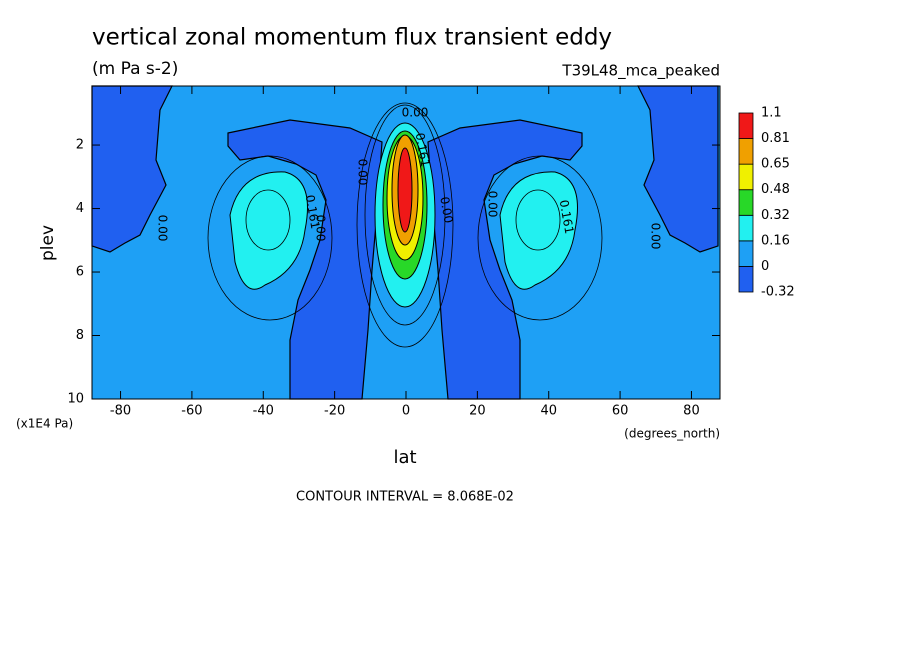 Image resolution: width=904 pixels, height=654 pixels. Describe the element at coordinates (80, 145) in the screenshot. I see `y-tick-label: 2` at that location.